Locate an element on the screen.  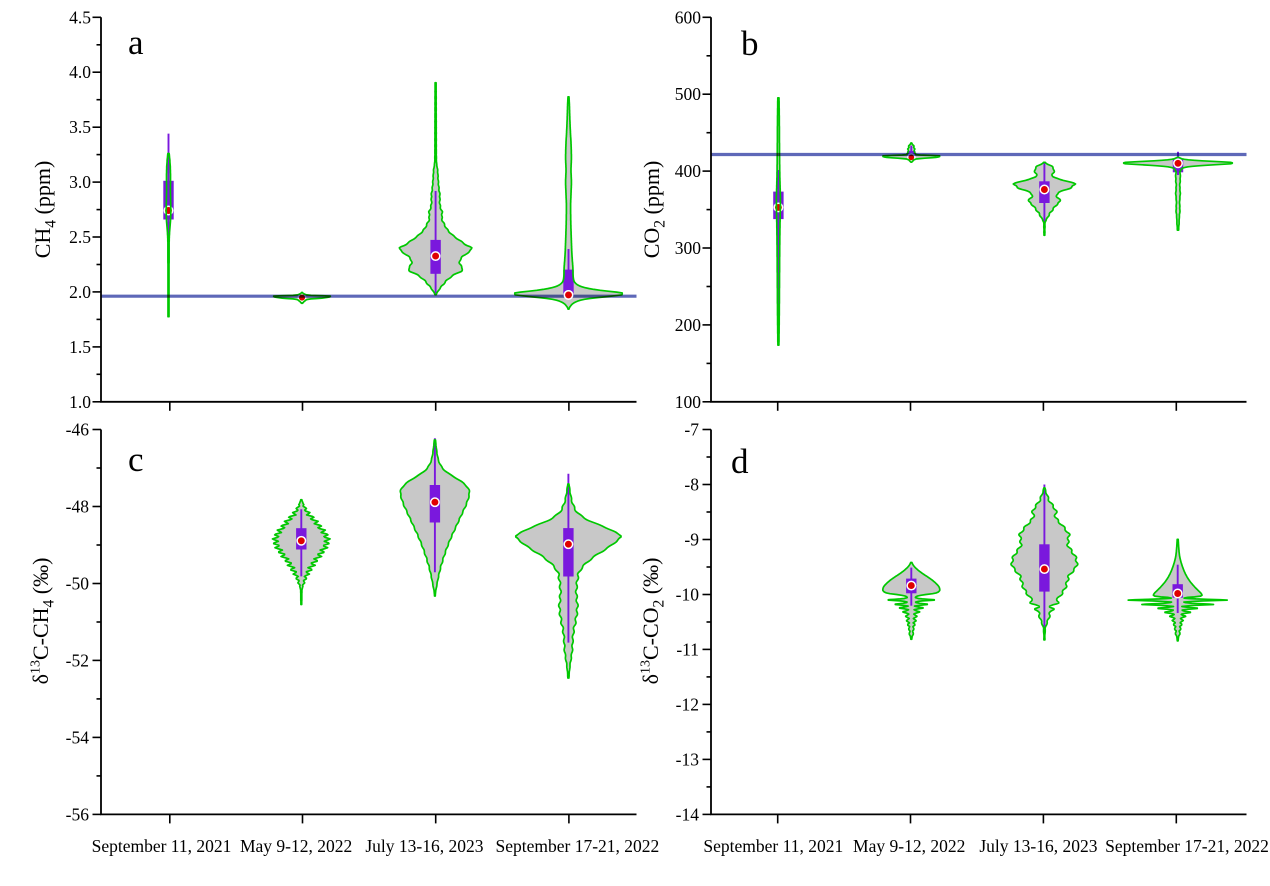
svg-text: 600 is located at coordinates (688, 17).